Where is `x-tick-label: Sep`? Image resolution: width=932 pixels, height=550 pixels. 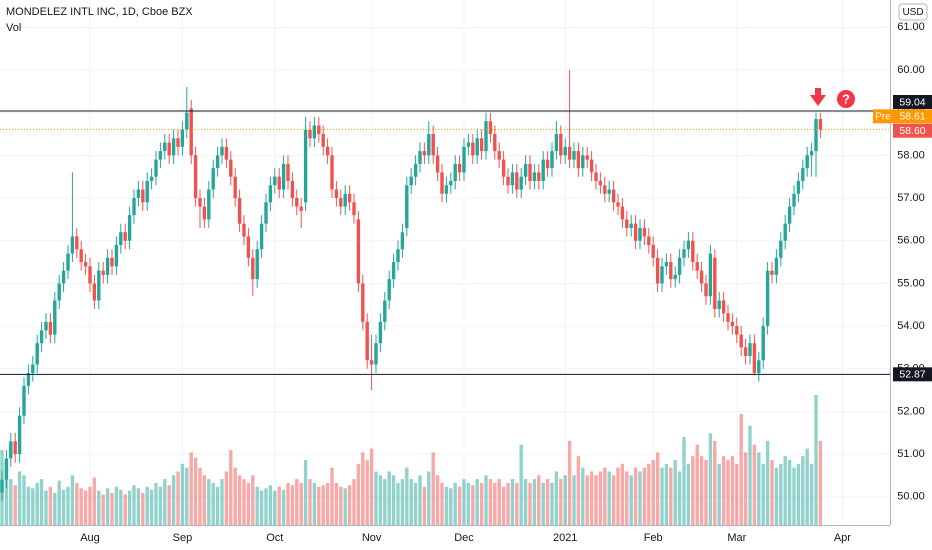
x-tick-label: Sep is located at coordinates (183, 538).